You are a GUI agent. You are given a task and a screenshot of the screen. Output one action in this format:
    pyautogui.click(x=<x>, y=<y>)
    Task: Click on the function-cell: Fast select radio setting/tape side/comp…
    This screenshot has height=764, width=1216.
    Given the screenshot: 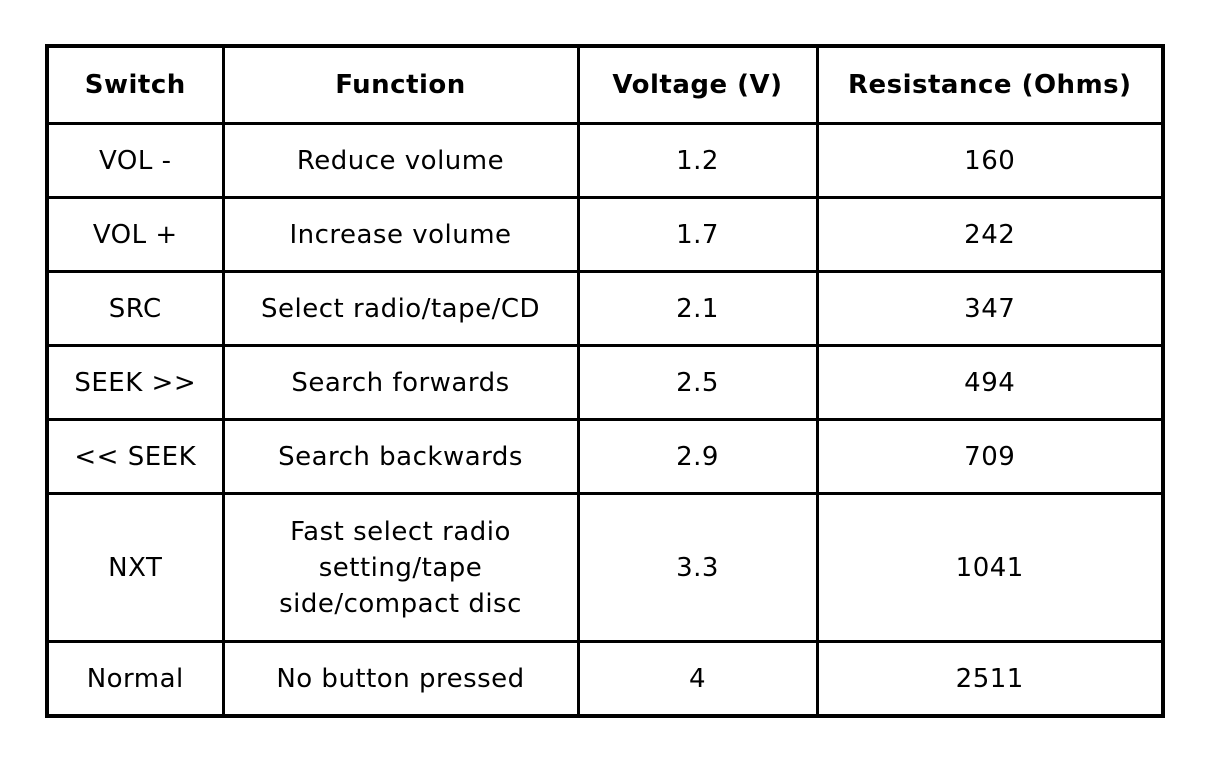 What is the action you would take?
    pyautogui.click(x=400, y=567)
    